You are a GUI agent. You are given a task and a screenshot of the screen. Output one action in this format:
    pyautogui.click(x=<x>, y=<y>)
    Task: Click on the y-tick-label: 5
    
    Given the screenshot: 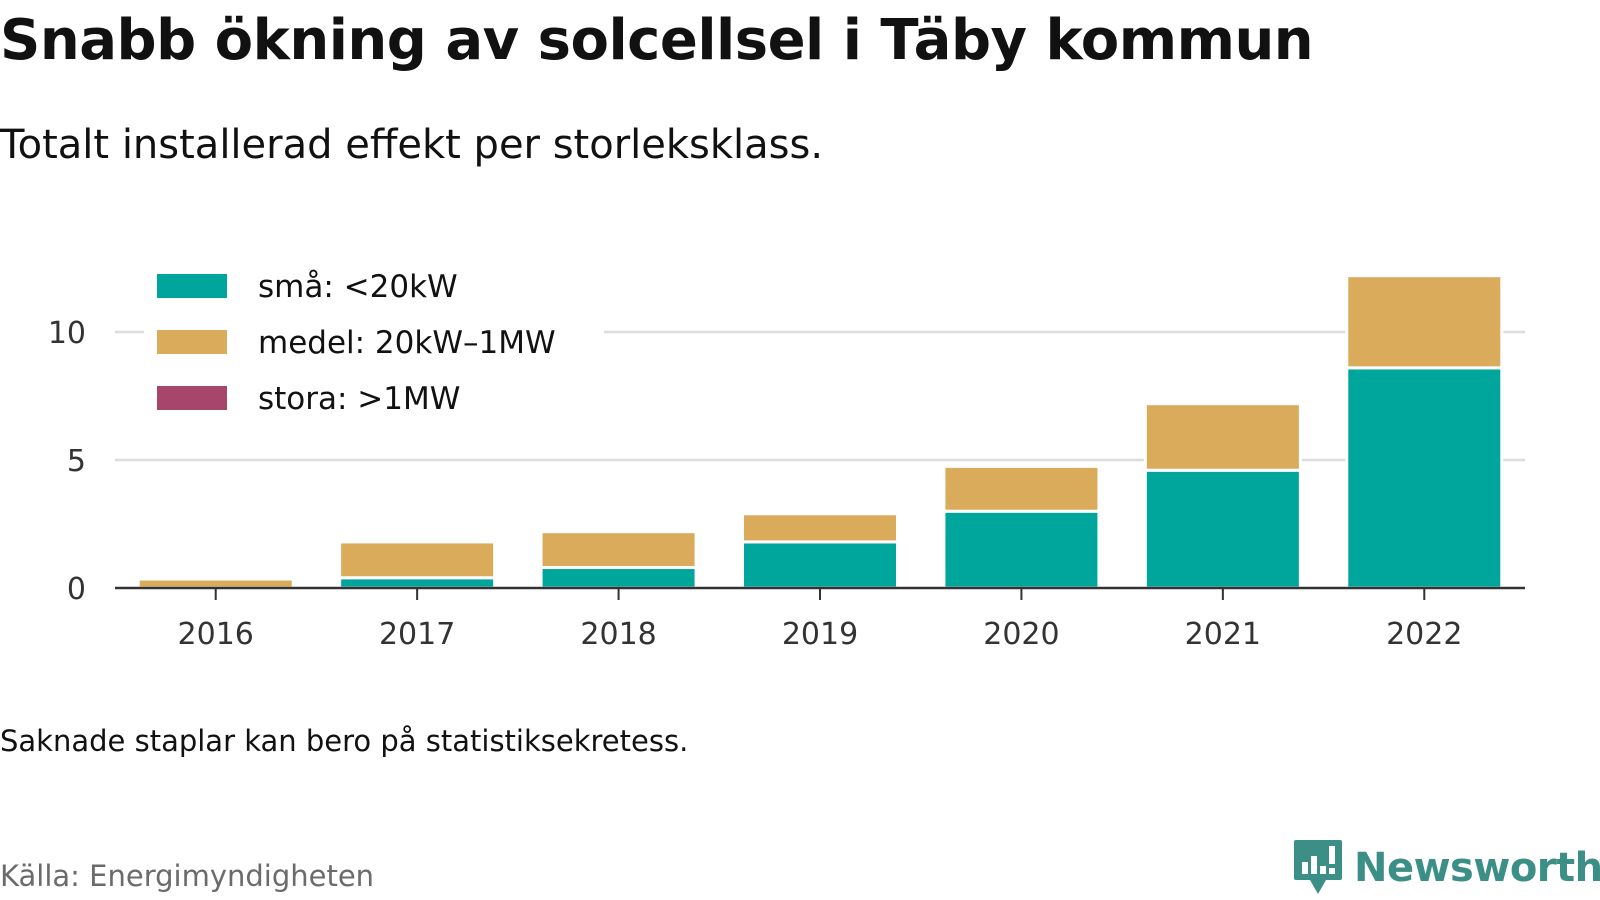 What is the action you would take?
    pyautogui.click(x=76, y=461)
    